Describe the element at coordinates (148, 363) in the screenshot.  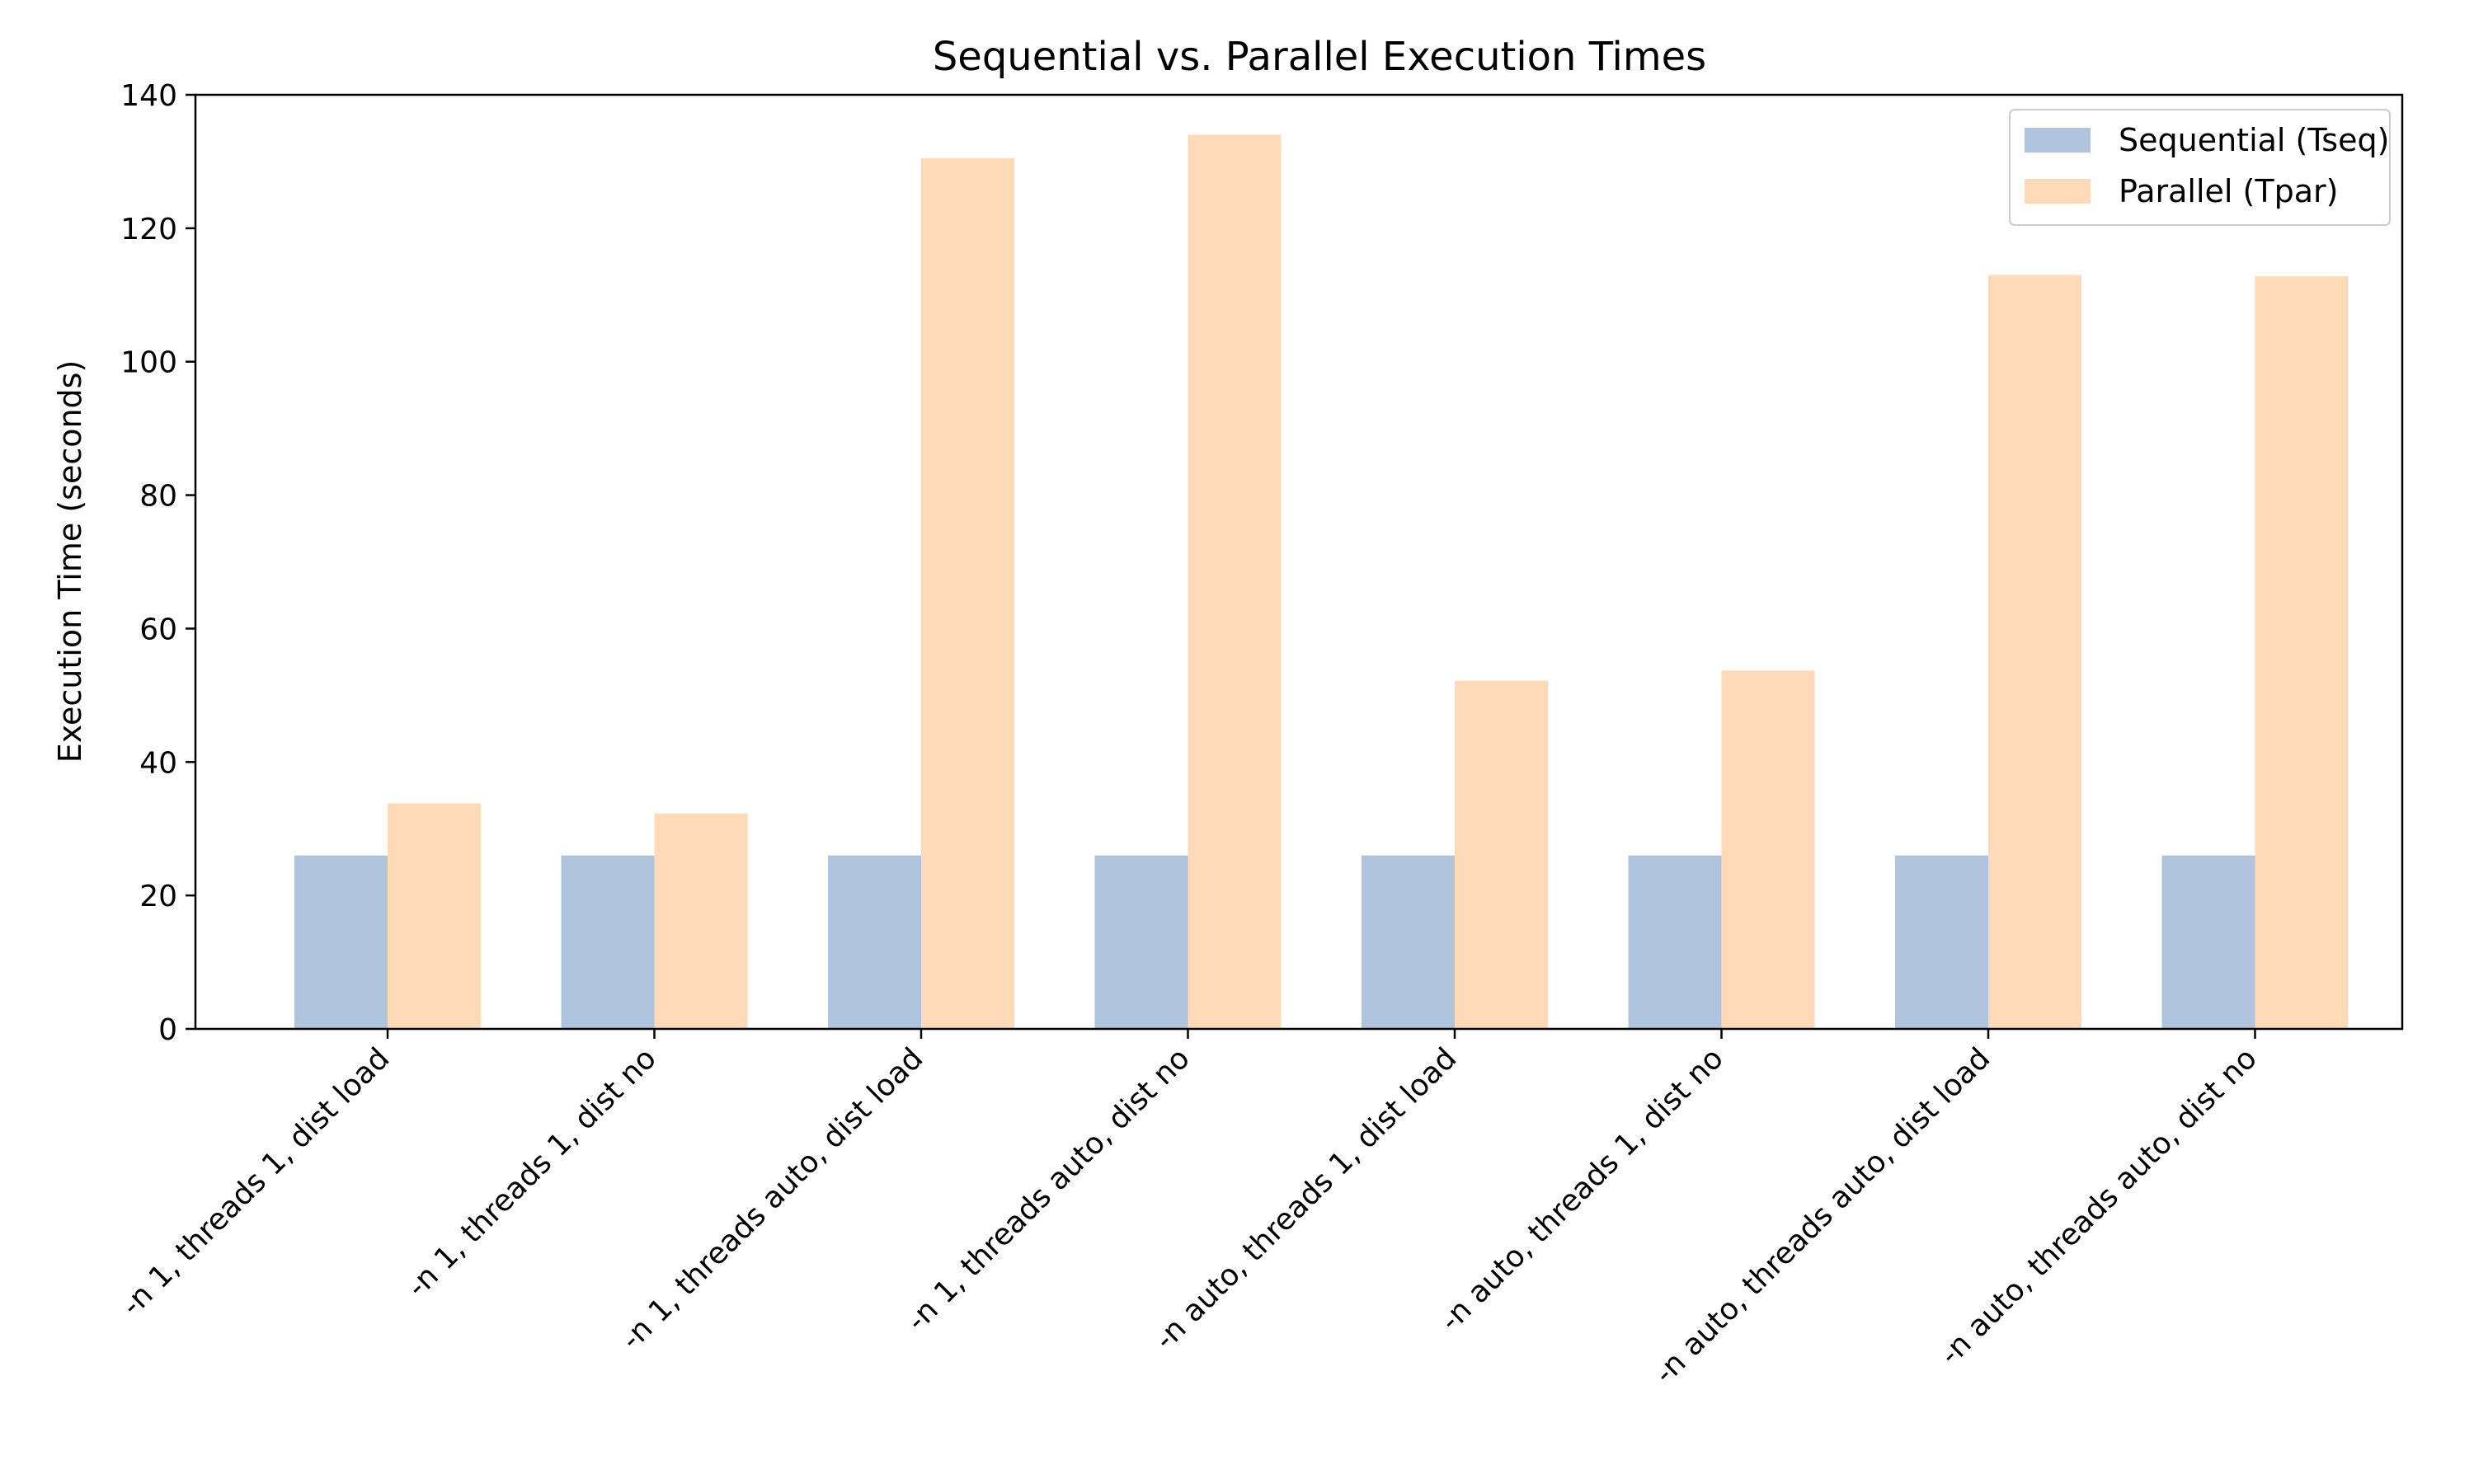
I see `y-tick-label: 100` at that location.